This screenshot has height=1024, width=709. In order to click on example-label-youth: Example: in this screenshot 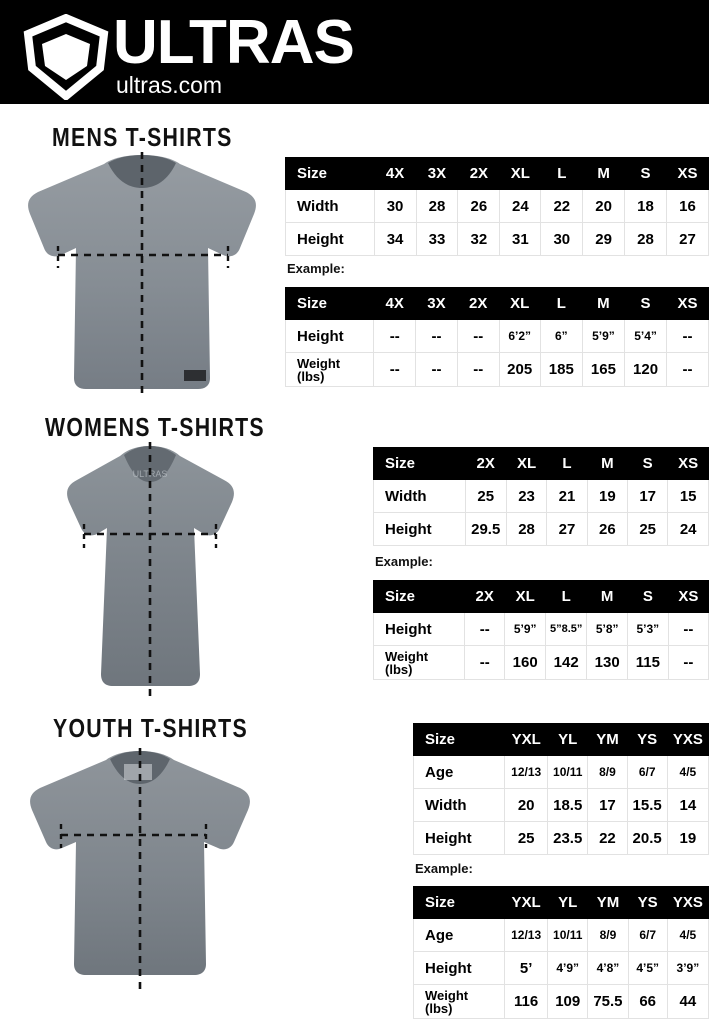, I will do `click(444, 868)`.